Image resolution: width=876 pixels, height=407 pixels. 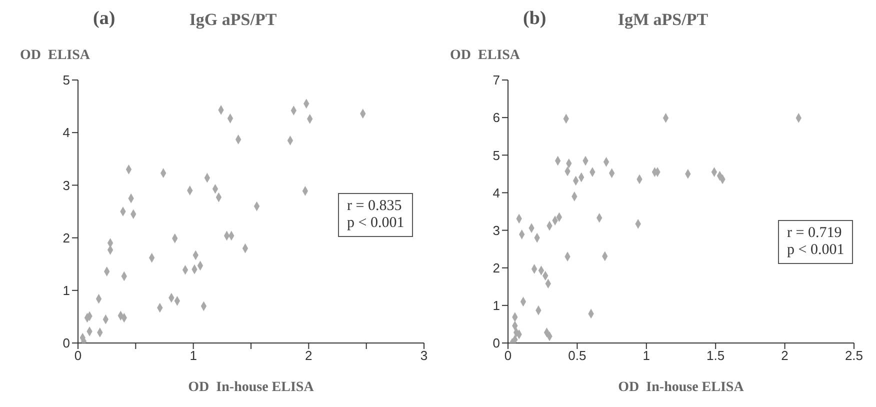 What do you see at coordinates (534, 19) in the screenshot?
I see `text: (b)` at bounding box center [534, 19].